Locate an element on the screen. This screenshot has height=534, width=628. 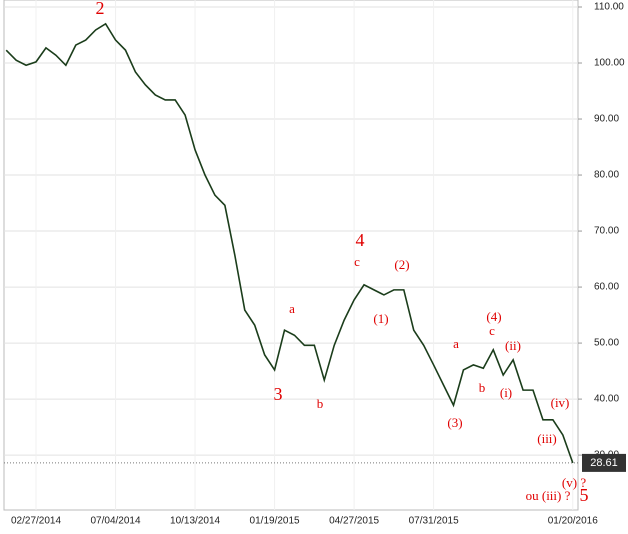
y-tick-label: 110.00 is located at coordinates (609, 7).